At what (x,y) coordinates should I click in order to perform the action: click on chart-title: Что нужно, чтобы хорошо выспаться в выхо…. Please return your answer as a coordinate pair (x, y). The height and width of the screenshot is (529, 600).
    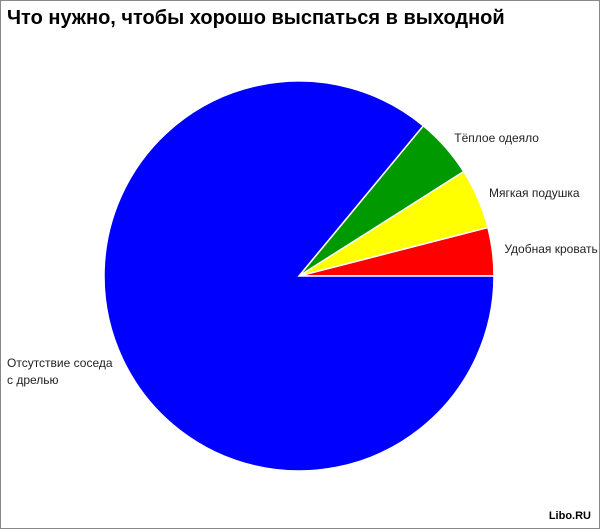
    Looking at the image, I should click on (256, 18).